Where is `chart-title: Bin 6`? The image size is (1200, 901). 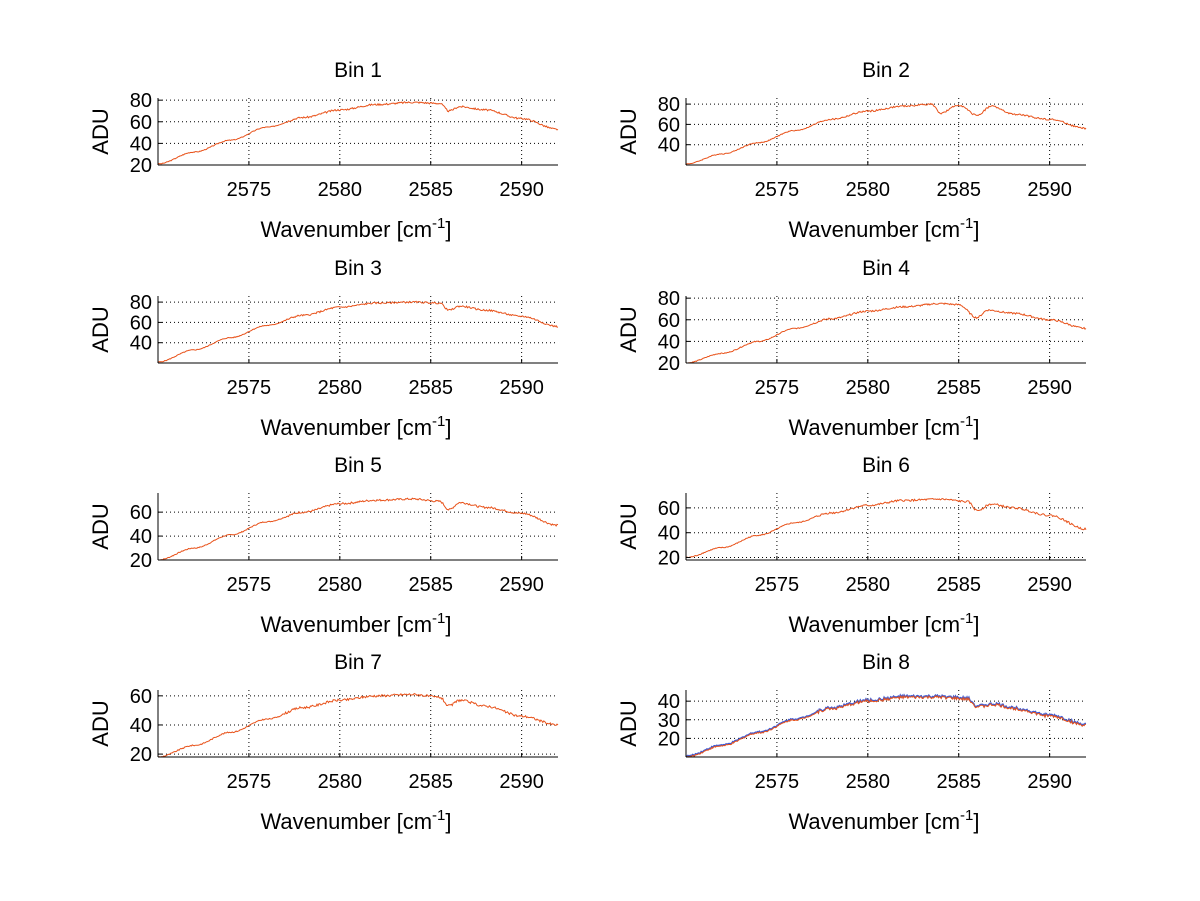 chart-title: Bin 6 is located at coordinates (886, 465).